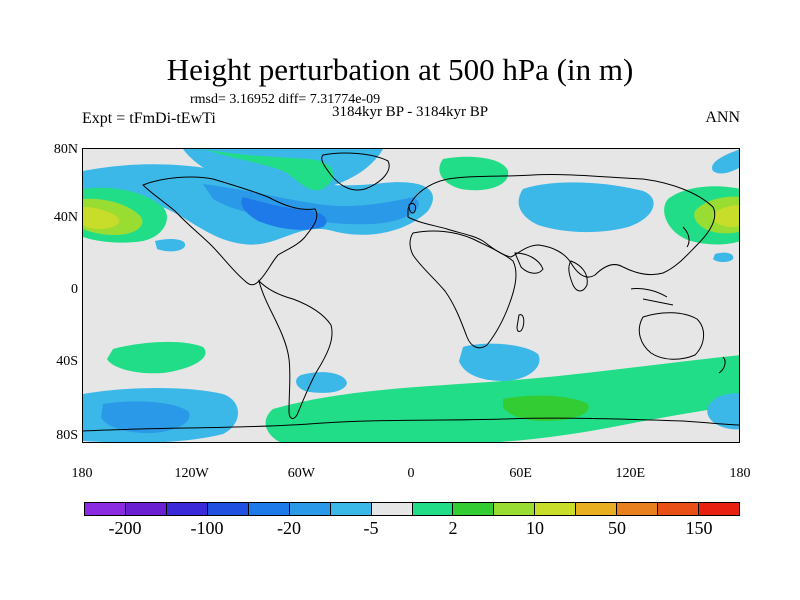 This screenshot has height=600, width=800. Describe the element at coordinates (67, 361) in the screenshot. I see `latitude-tick-label: 40S` at that location.